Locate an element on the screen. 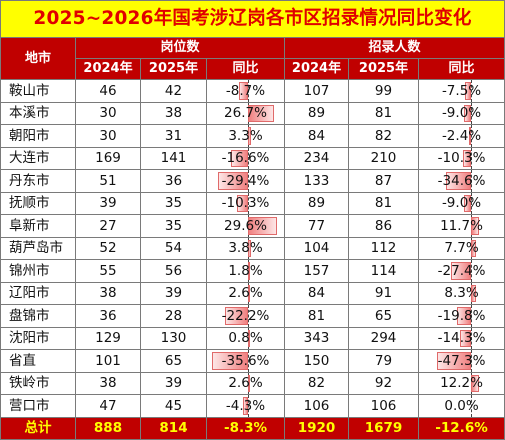  table-row: 锦州市 55 56 1.8% 157 114 -27.4% is located at coordinates (252, 271).